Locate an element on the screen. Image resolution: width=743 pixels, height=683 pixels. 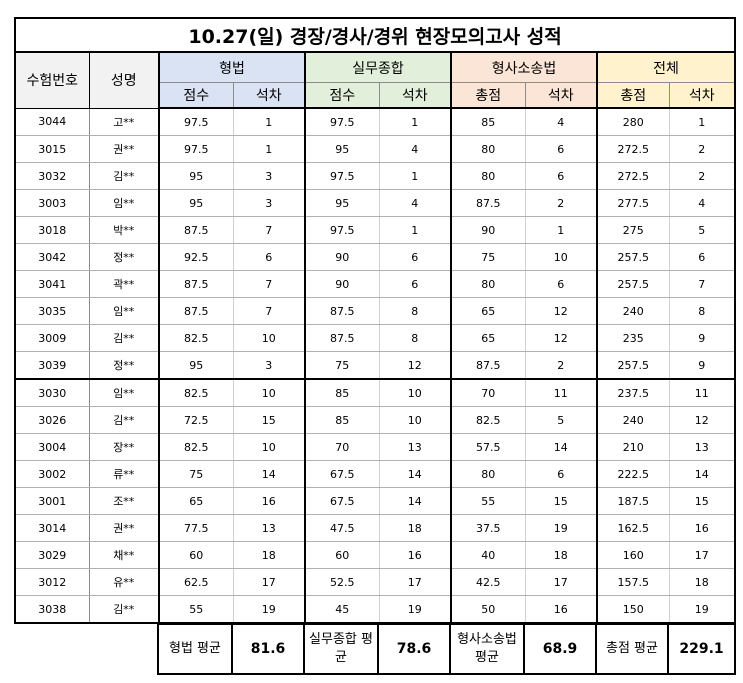
summary-label-practice: 실무종합 평균 is located at coordinates (341, 649).